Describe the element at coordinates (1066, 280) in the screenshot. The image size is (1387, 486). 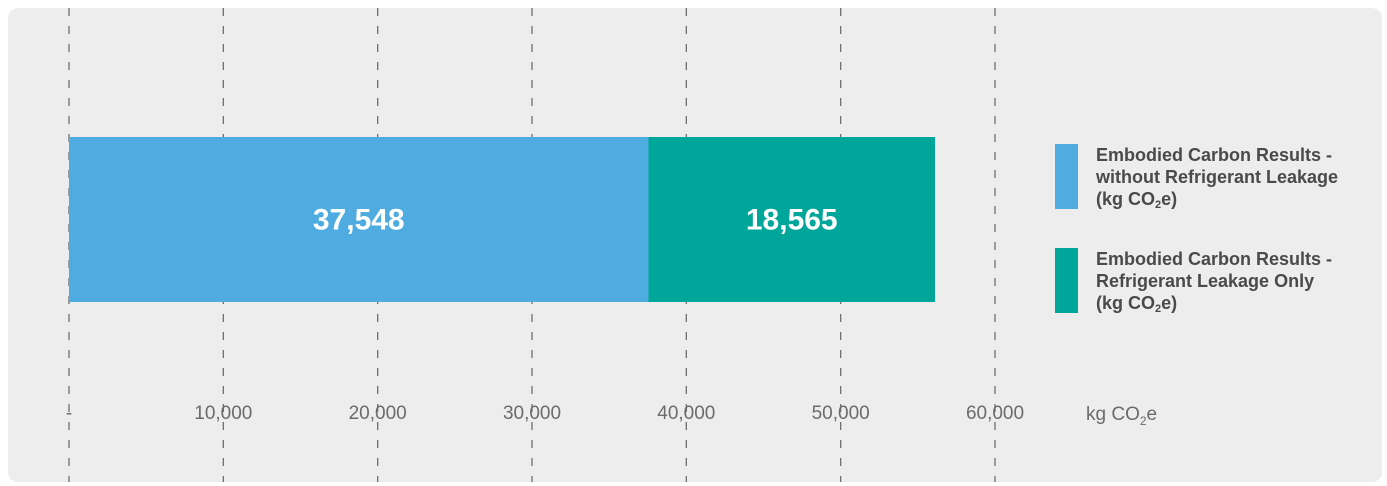
I see `legend-swatch-leakage-only` at that location.